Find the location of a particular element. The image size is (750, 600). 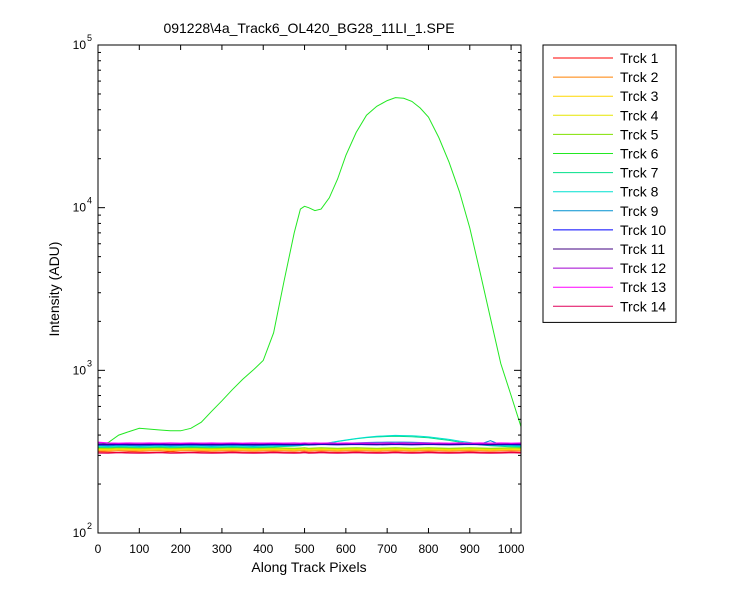

legend-label-12: Trck 12 is located at coordinates (643, 268).